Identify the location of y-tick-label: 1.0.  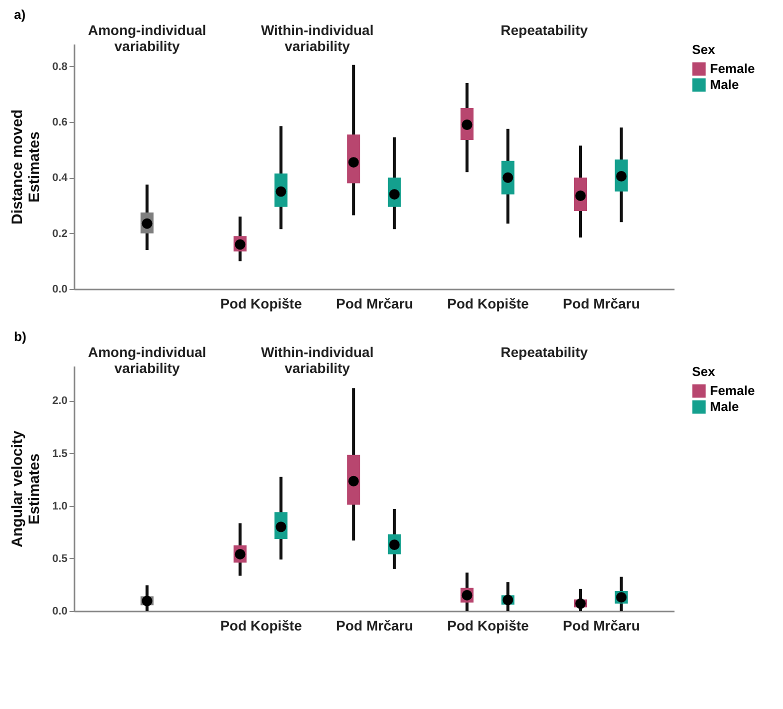
(60, 506).